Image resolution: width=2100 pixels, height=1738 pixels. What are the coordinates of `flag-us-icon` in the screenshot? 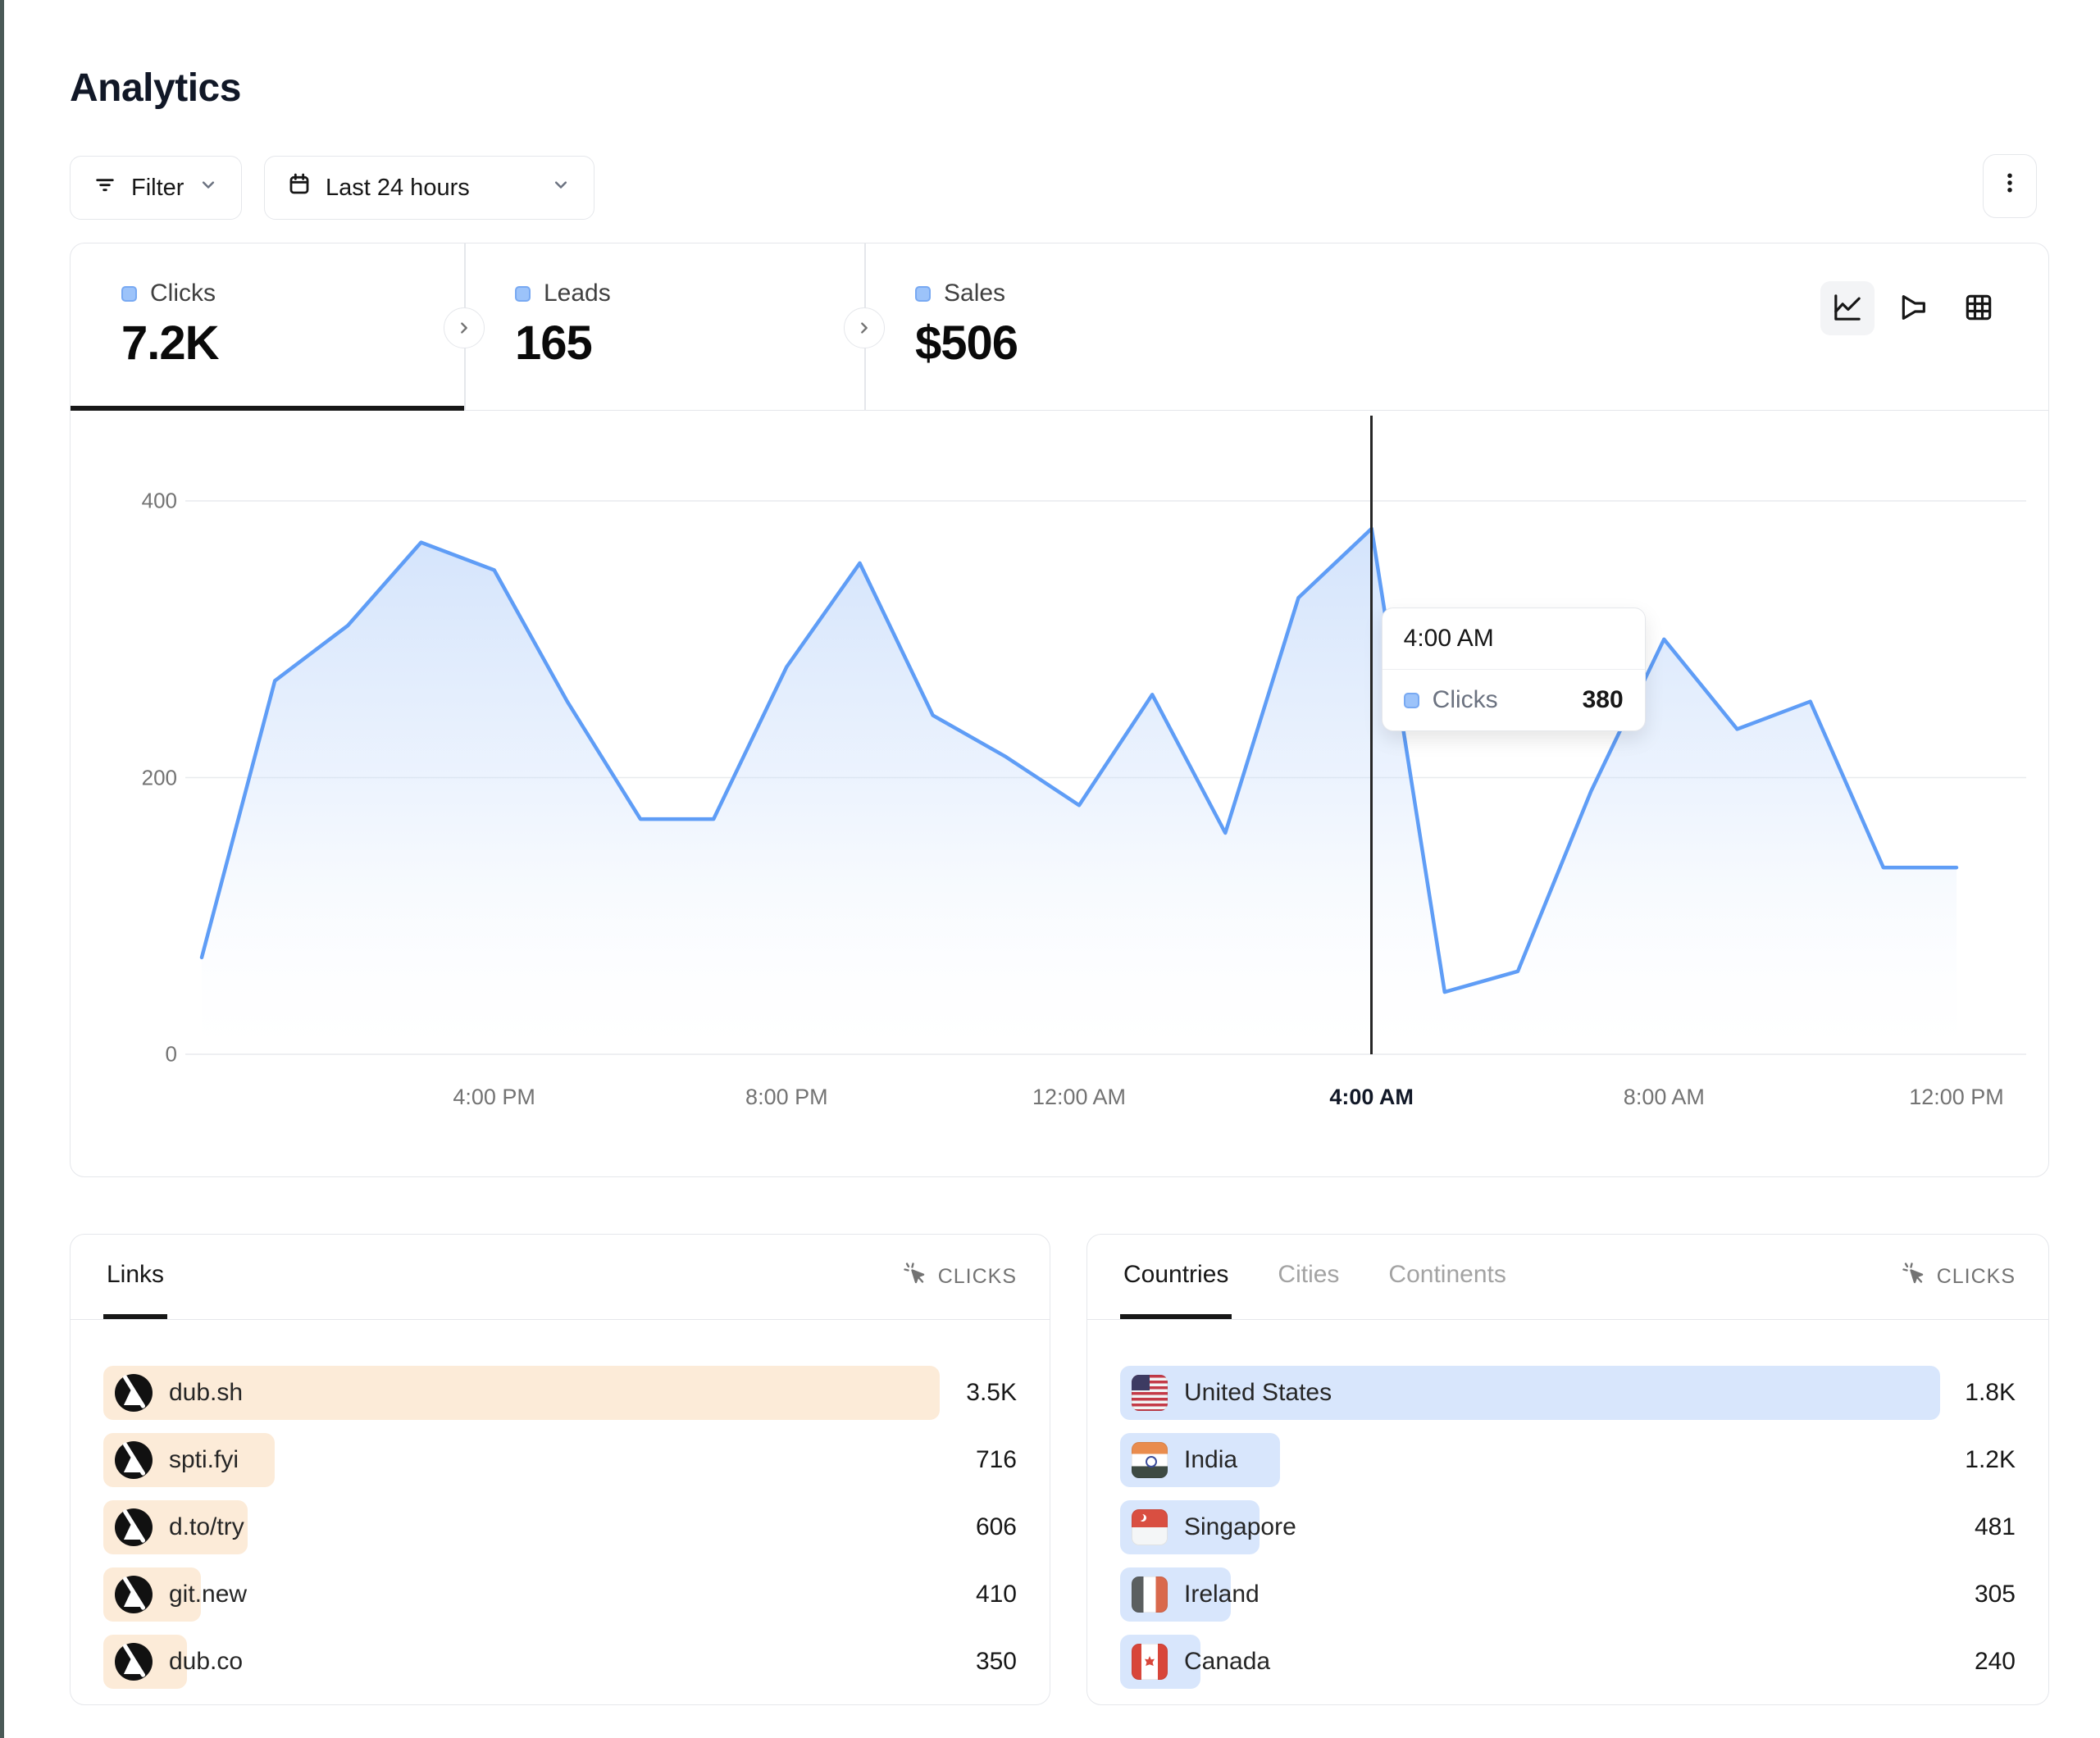 It's located at (1150, 1393).